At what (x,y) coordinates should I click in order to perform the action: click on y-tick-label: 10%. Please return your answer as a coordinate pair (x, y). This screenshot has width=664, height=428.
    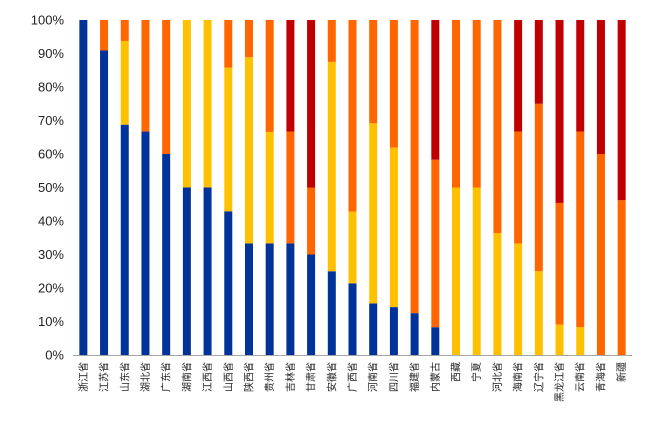
    Looking at the image, I should click on (51, 321).